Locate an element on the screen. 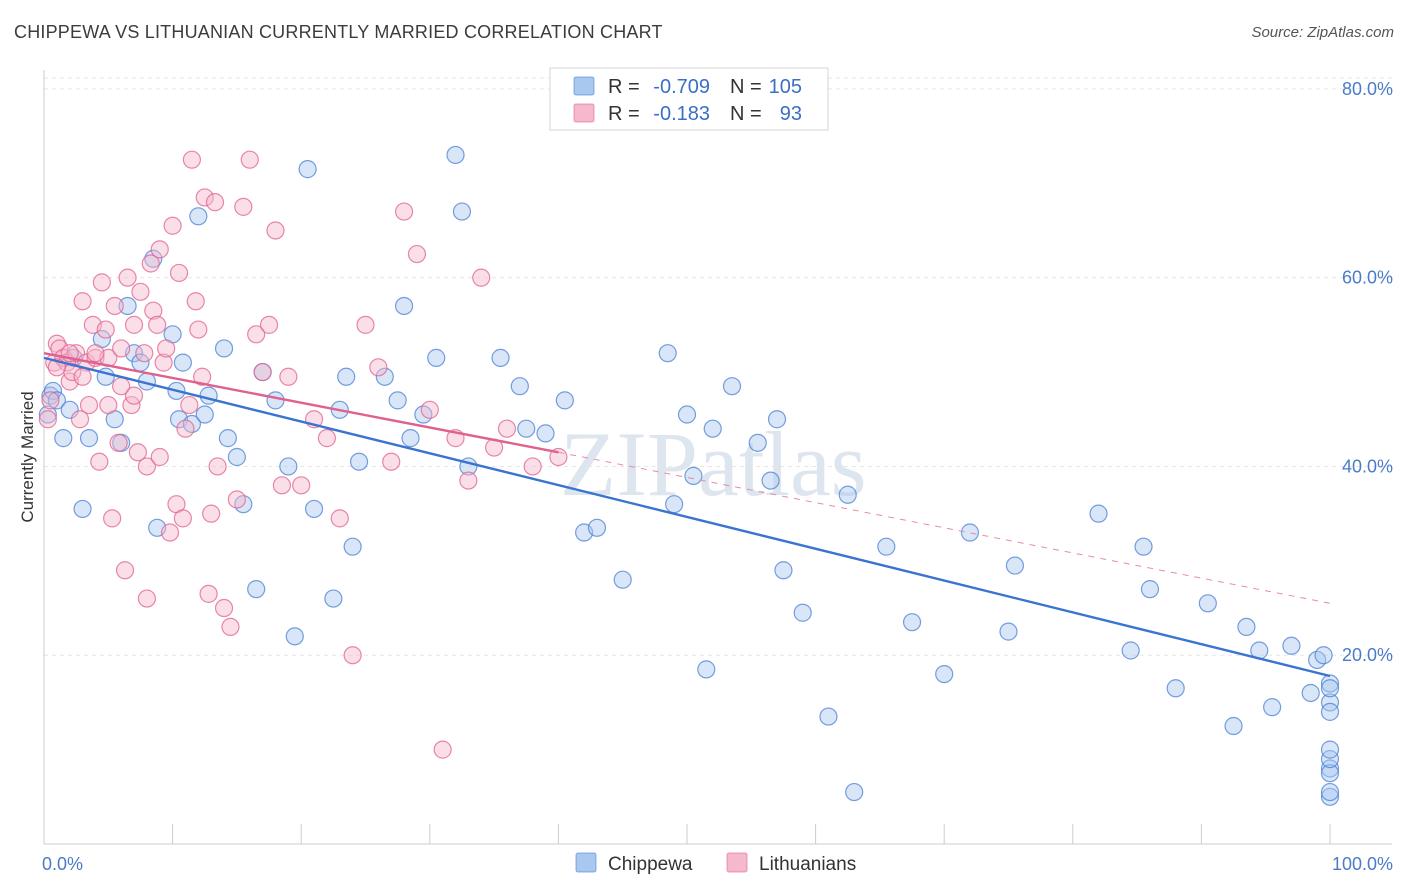  legend-n-label: N = is located at coordinates (746, 114).